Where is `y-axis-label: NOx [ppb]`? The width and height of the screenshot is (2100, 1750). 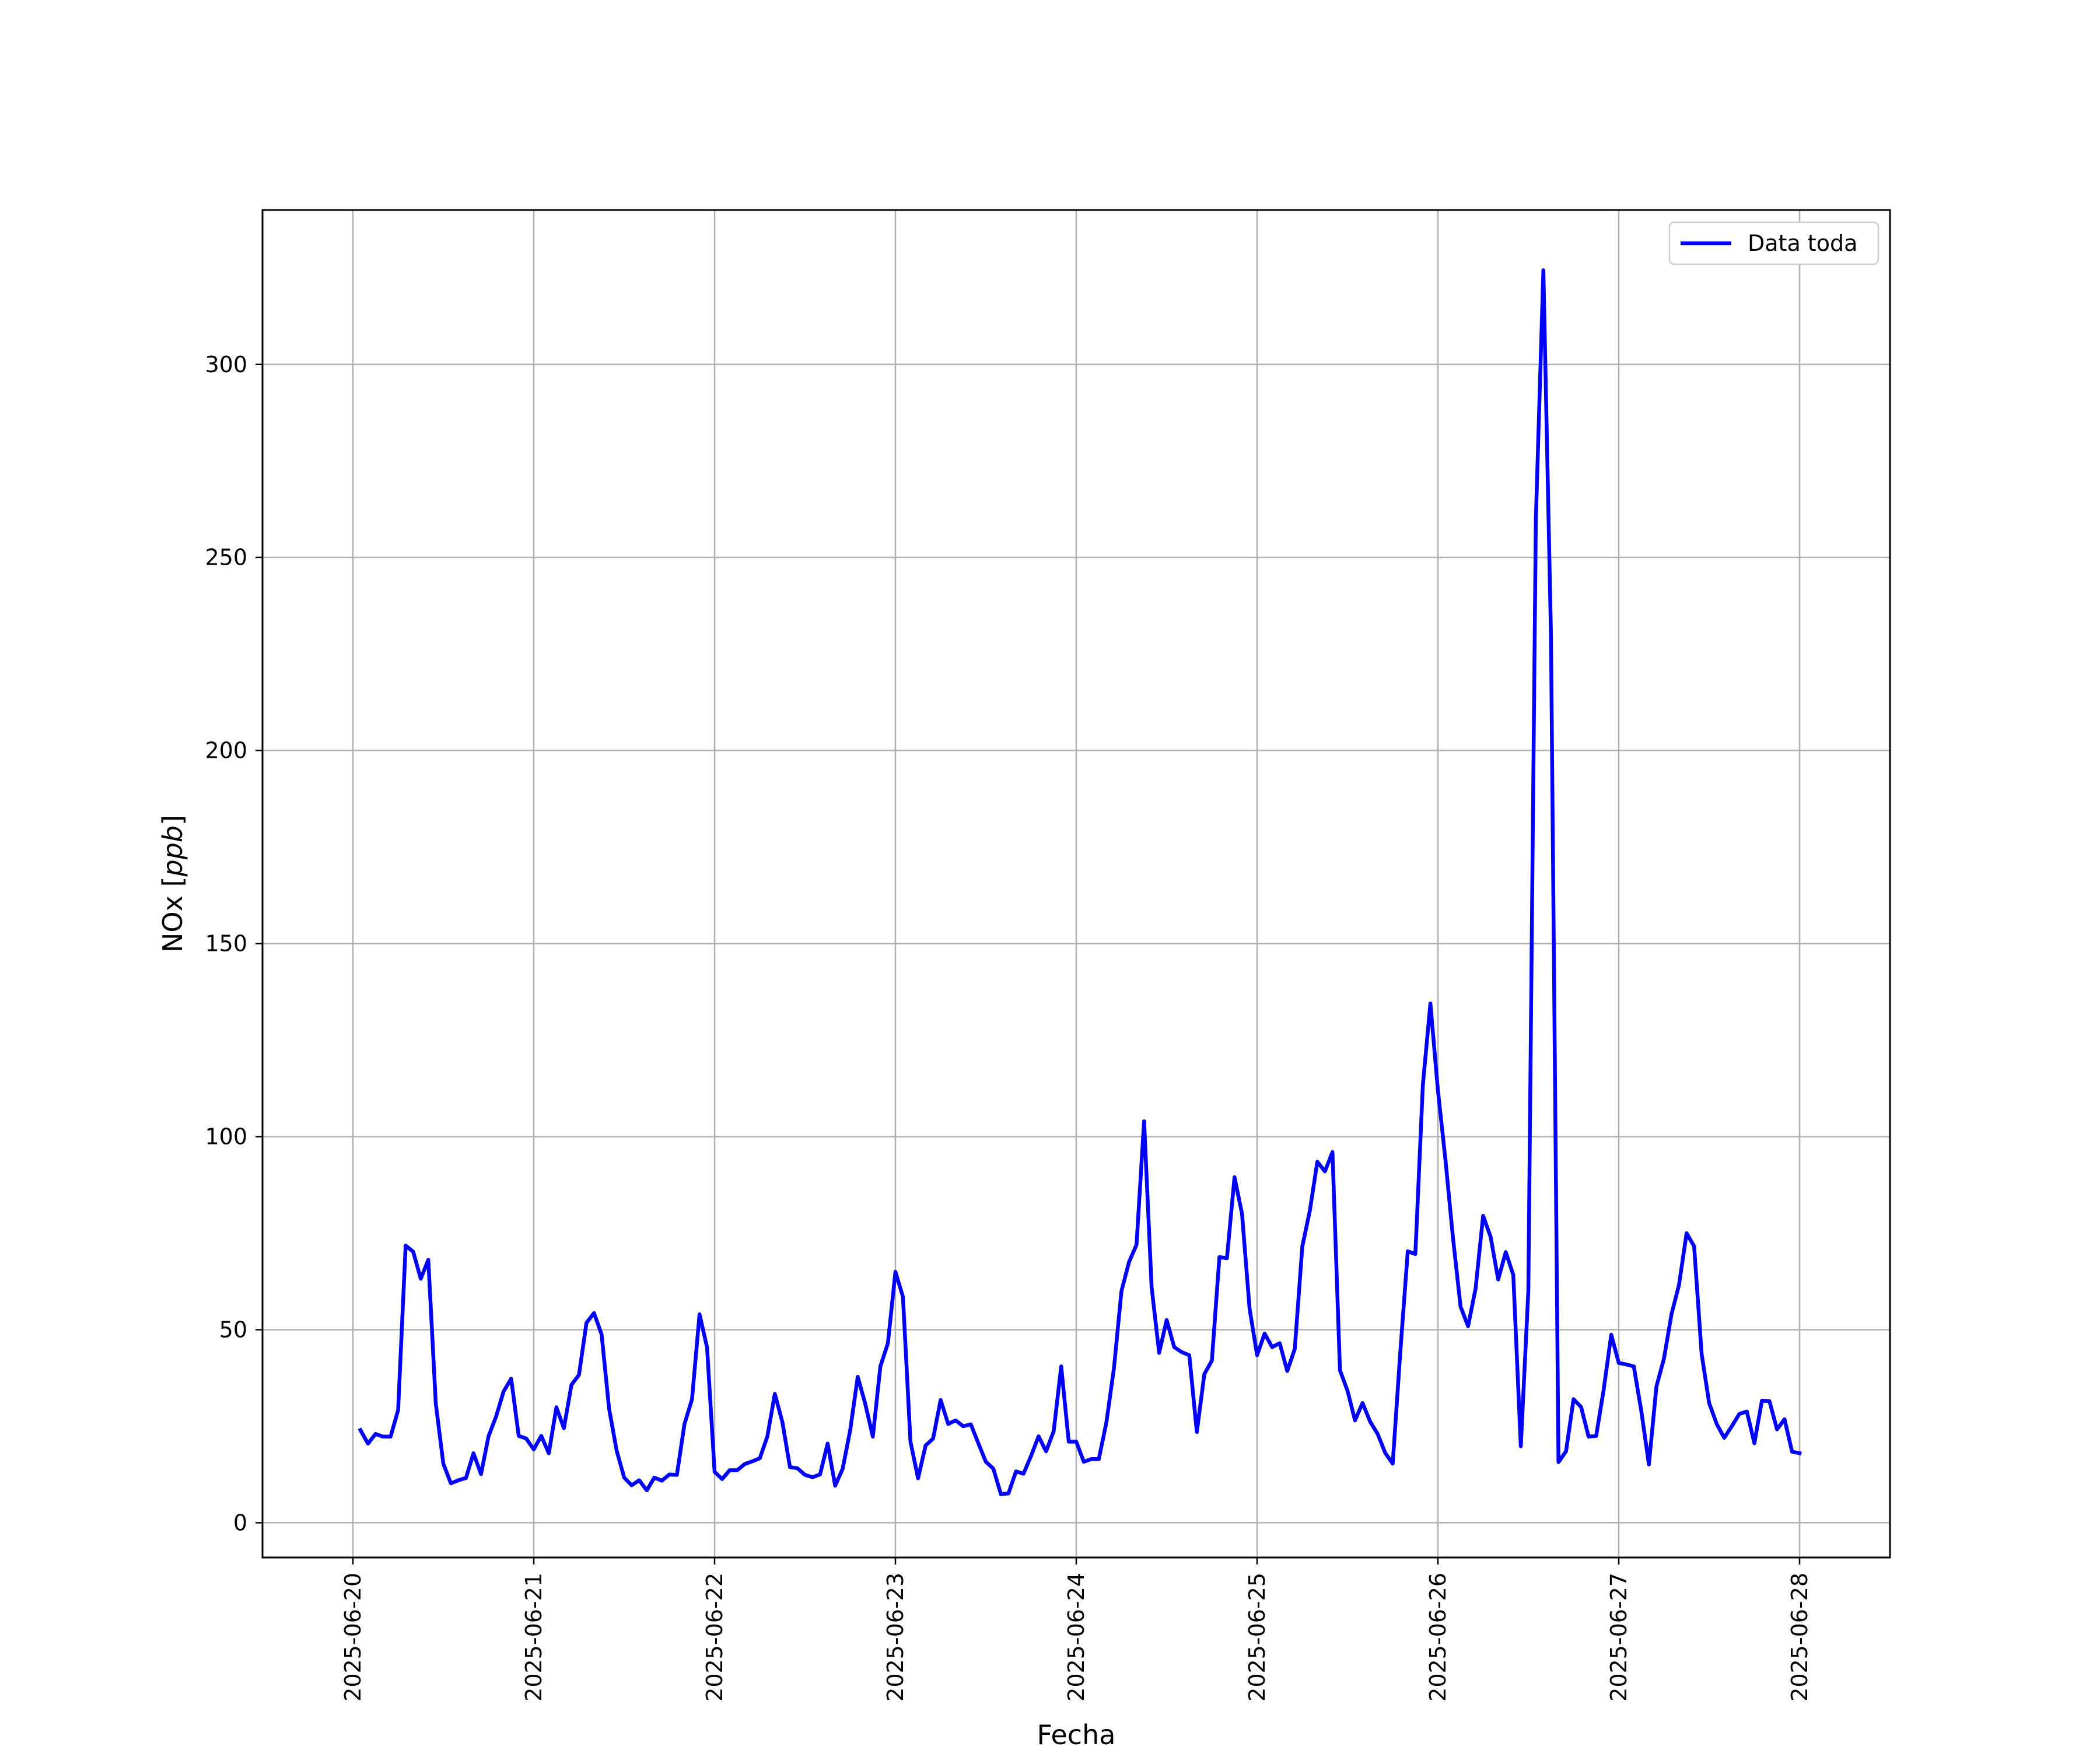
y-axis-label: NOx [ppb] is located at coordinates (173, 884).